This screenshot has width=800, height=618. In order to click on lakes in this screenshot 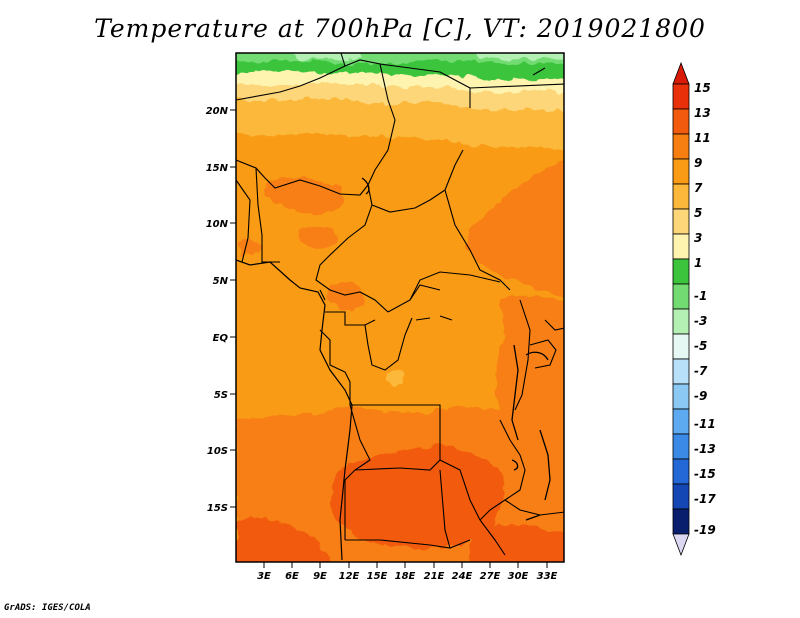, I will do `click(456, 349)`.